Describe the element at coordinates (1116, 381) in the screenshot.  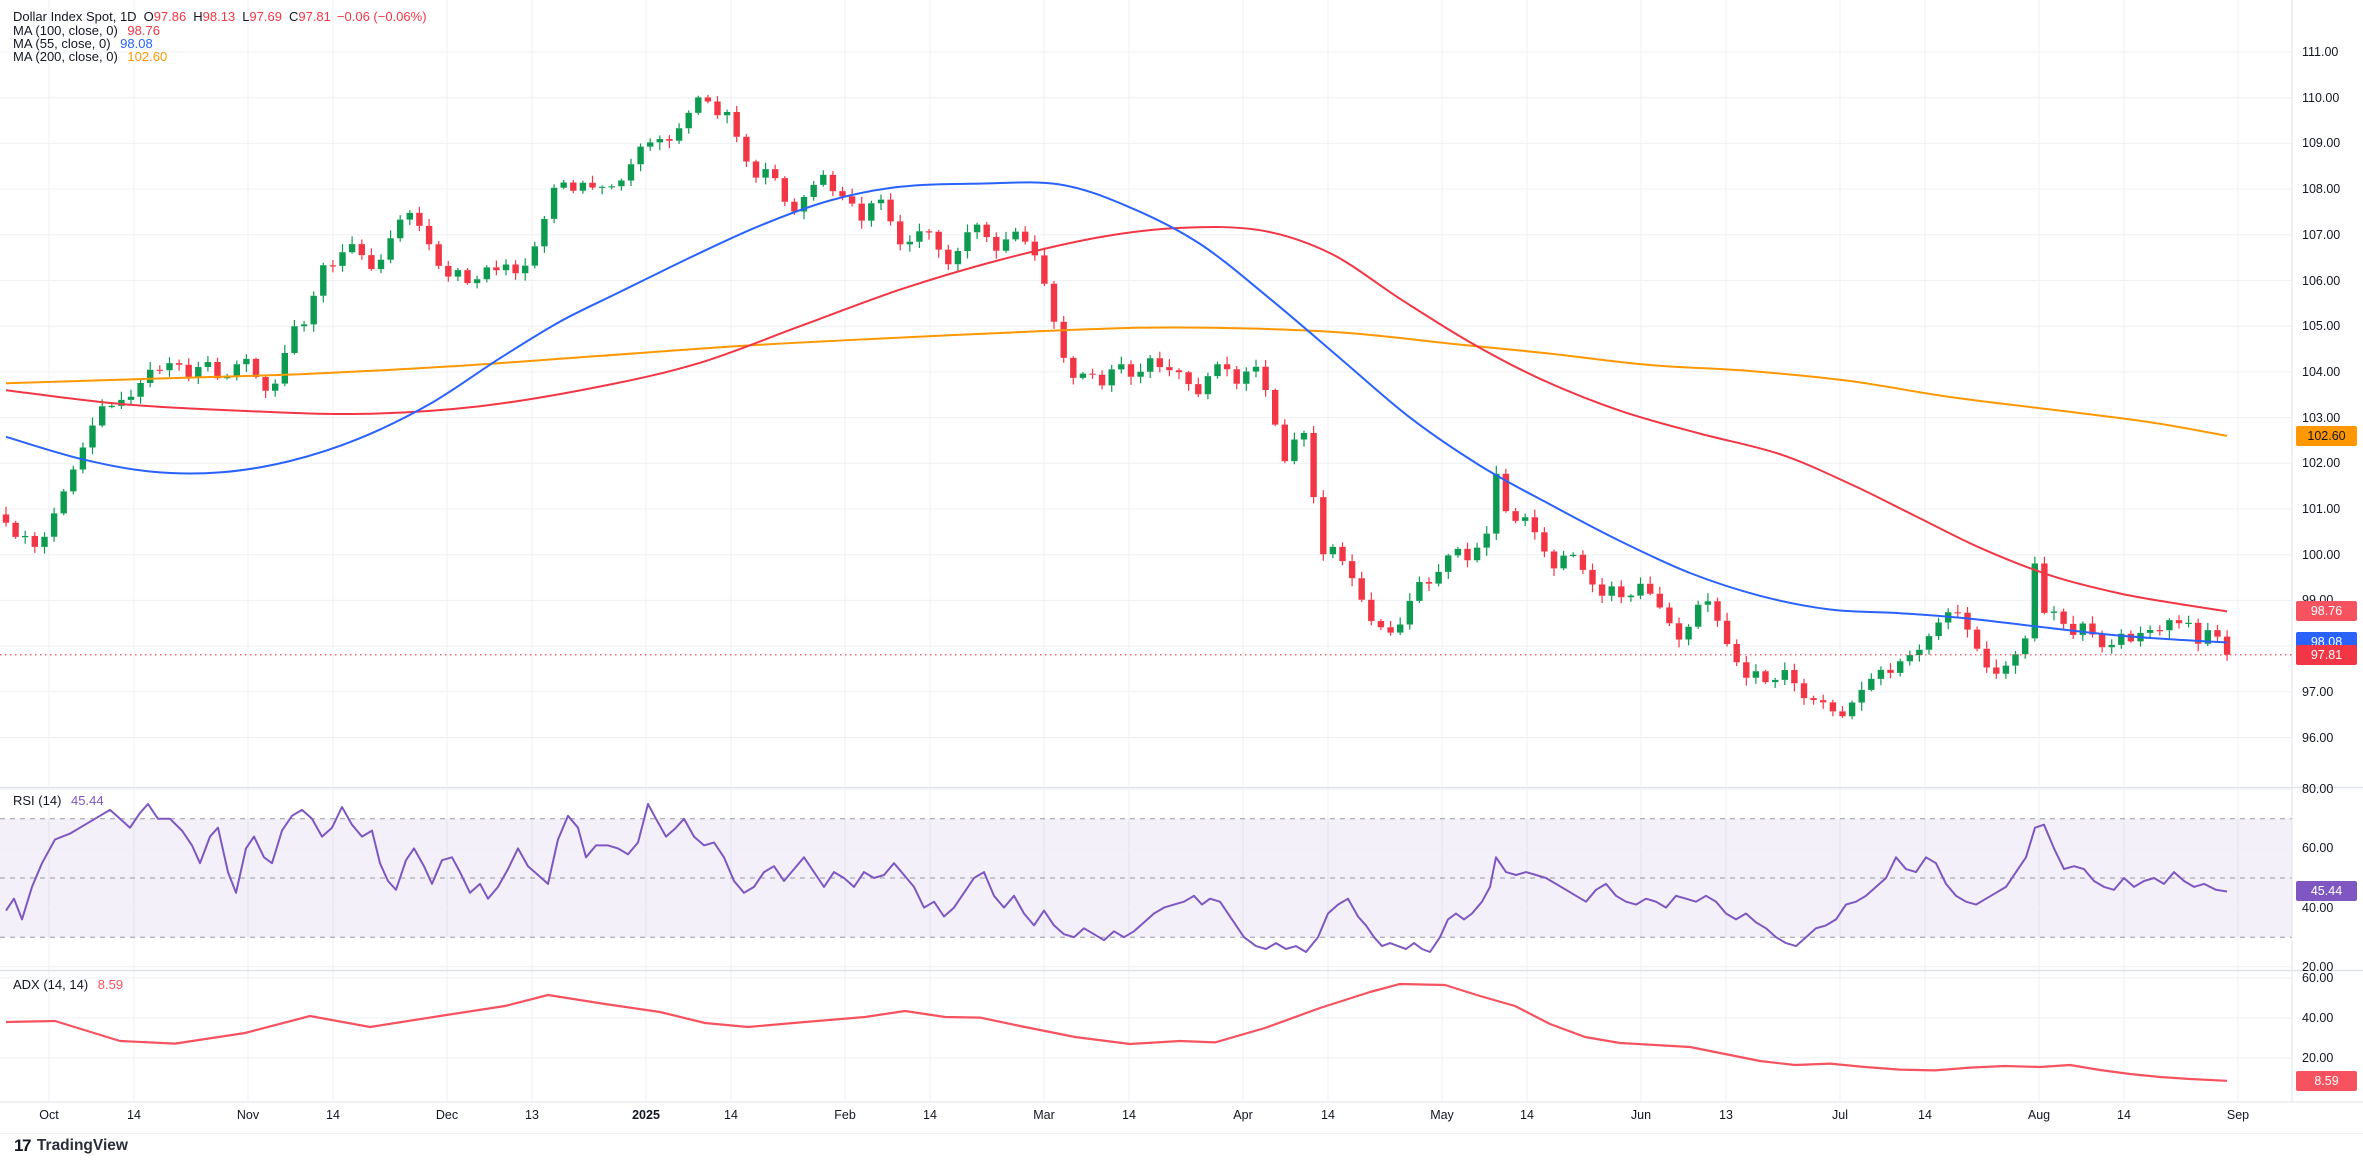
I see `ma-line-ma200` at that location.